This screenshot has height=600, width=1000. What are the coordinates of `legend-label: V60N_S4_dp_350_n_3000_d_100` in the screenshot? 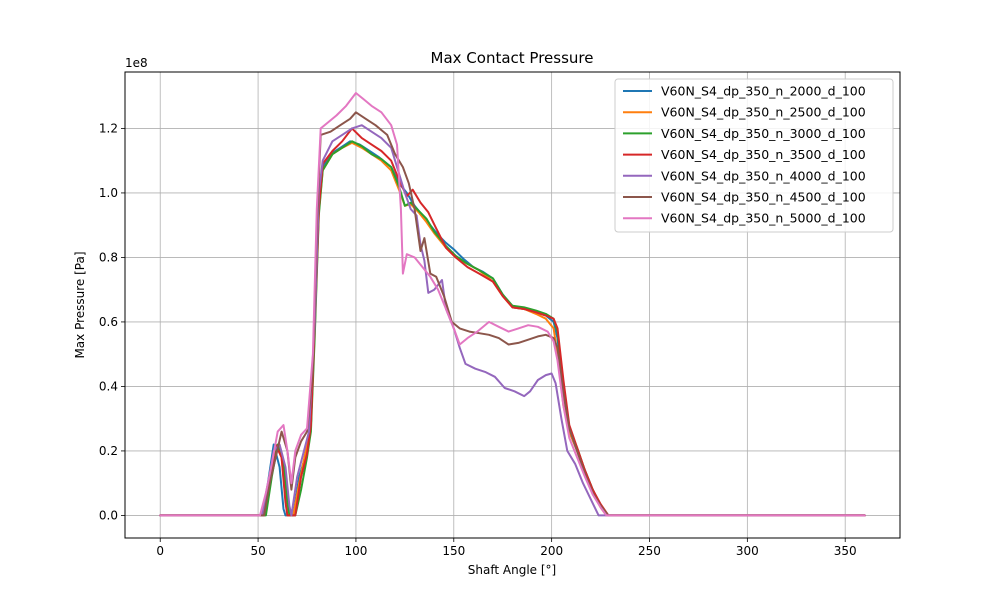 It's located at (763, 133).